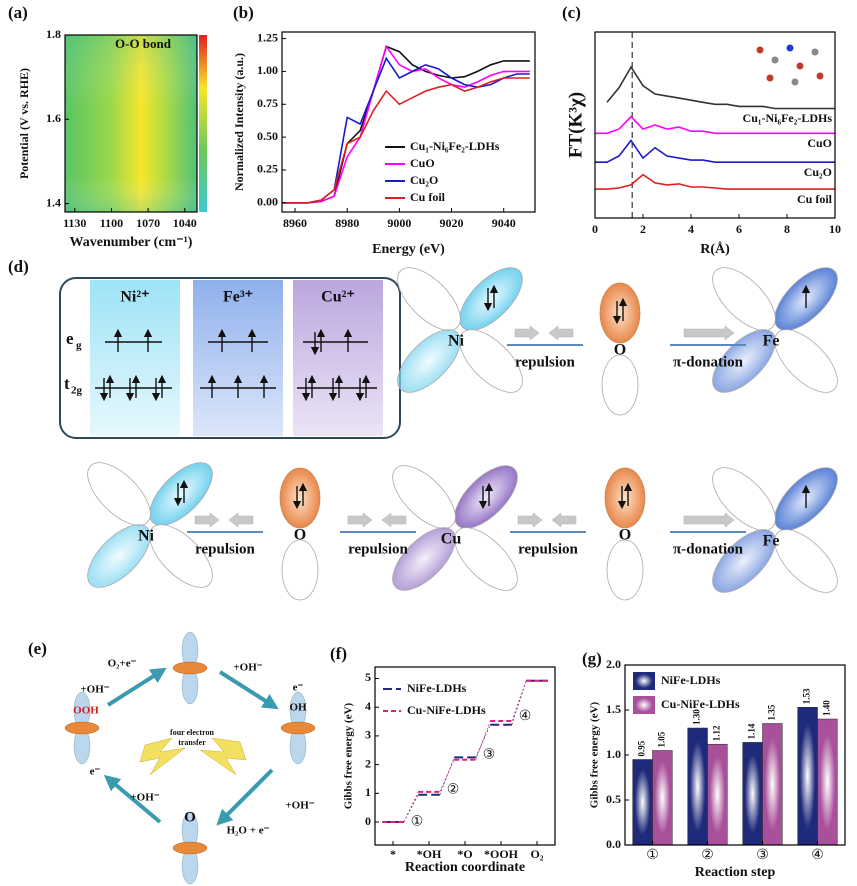  What do you see at coordinates (24, 123) in the screenshot?
I see `y-axis-label: Potential (V vs. RHE)` at bounding box center [24, 123].